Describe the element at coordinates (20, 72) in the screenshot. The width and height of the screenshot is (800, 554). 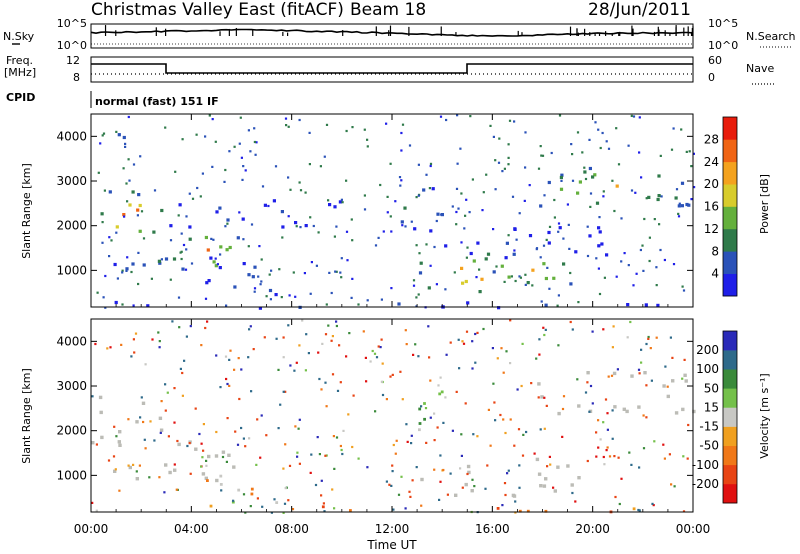
I see `freq-label-line2: [MHz]` at that location.